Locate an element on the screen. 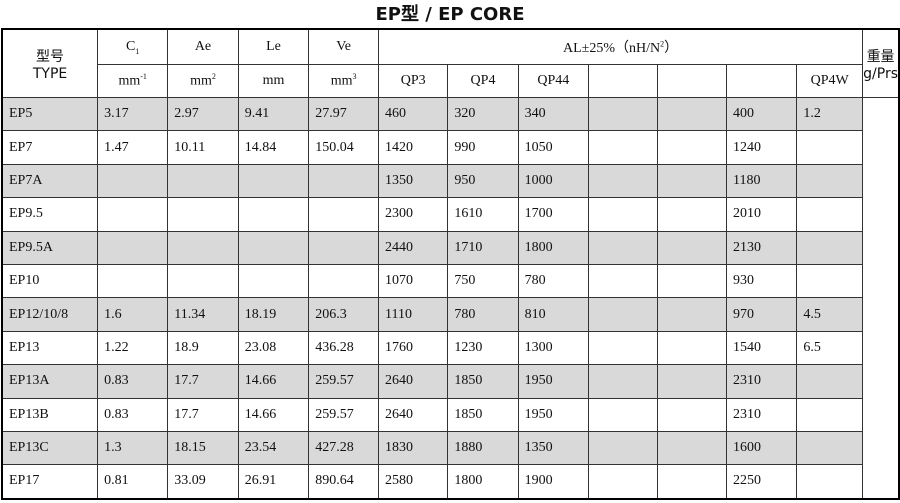 This screenshot has width=900, height=503. unit: mm-1 is located at coordinates (133, 81).